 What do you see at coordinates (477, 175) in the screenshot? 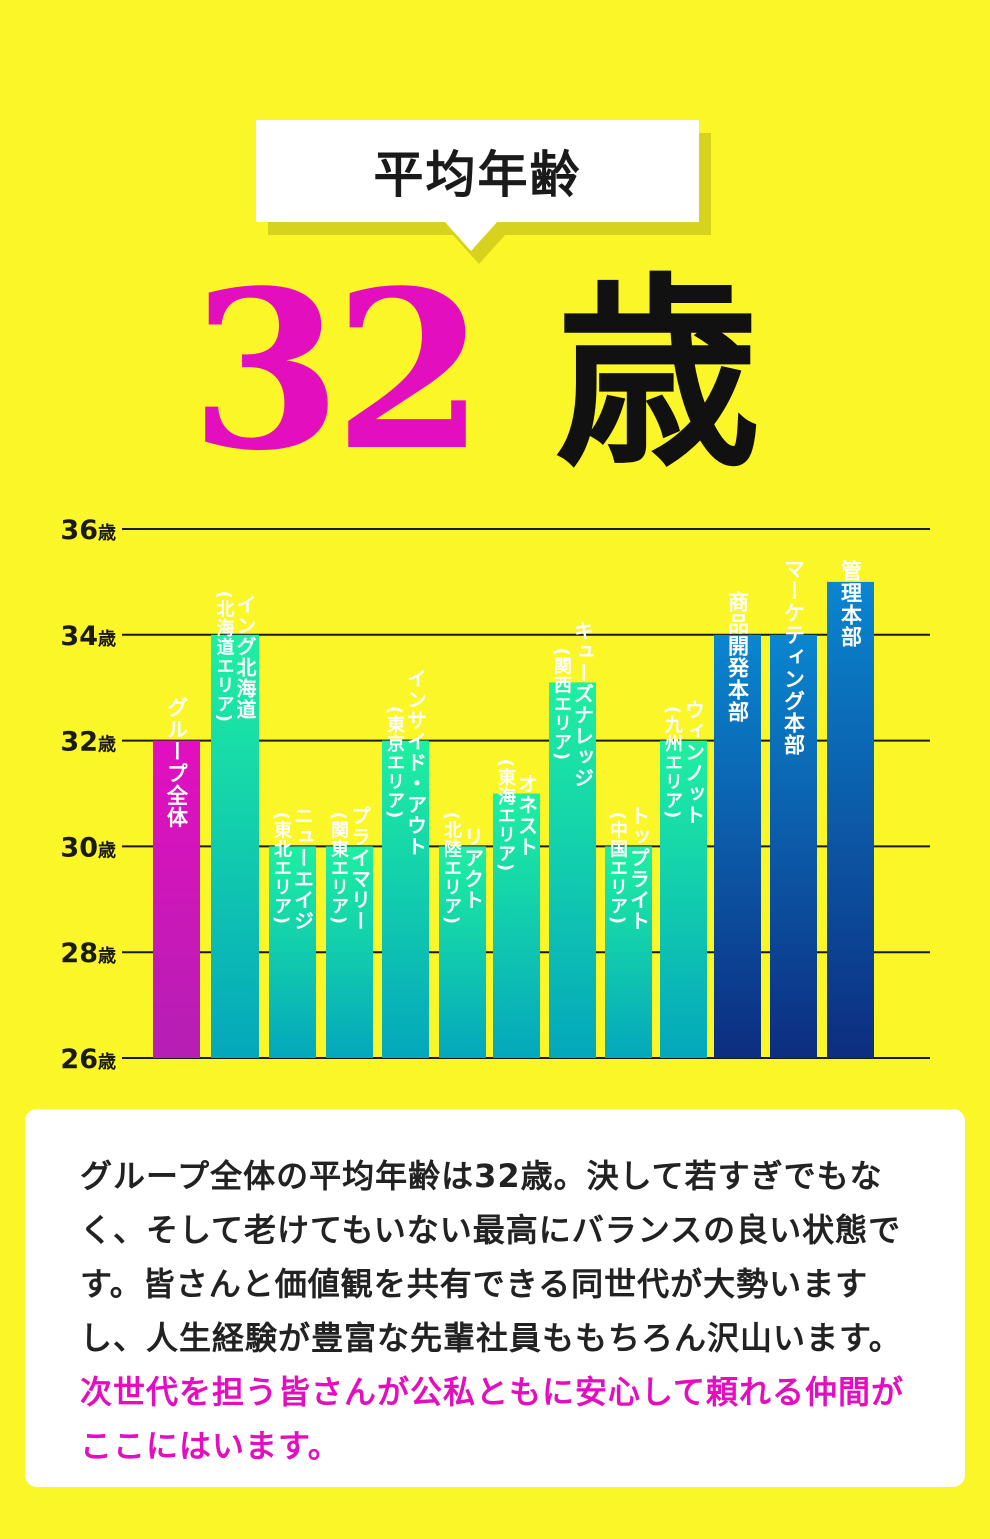
I see `page-title: 平均年齢` at bounding box center [477, 175].